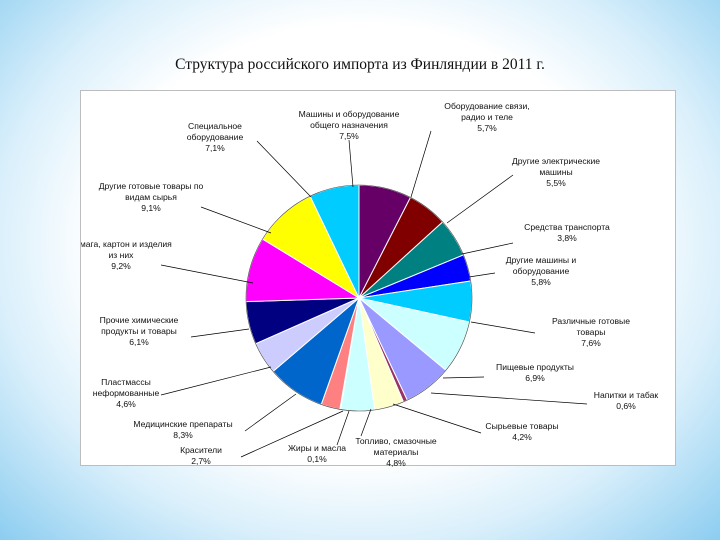 The image size is (720, 540). What do you see at coordinates (317, 459) in the screenshot?
I see `slice-value-label: 0,1%` at bounding box center [317, 459].